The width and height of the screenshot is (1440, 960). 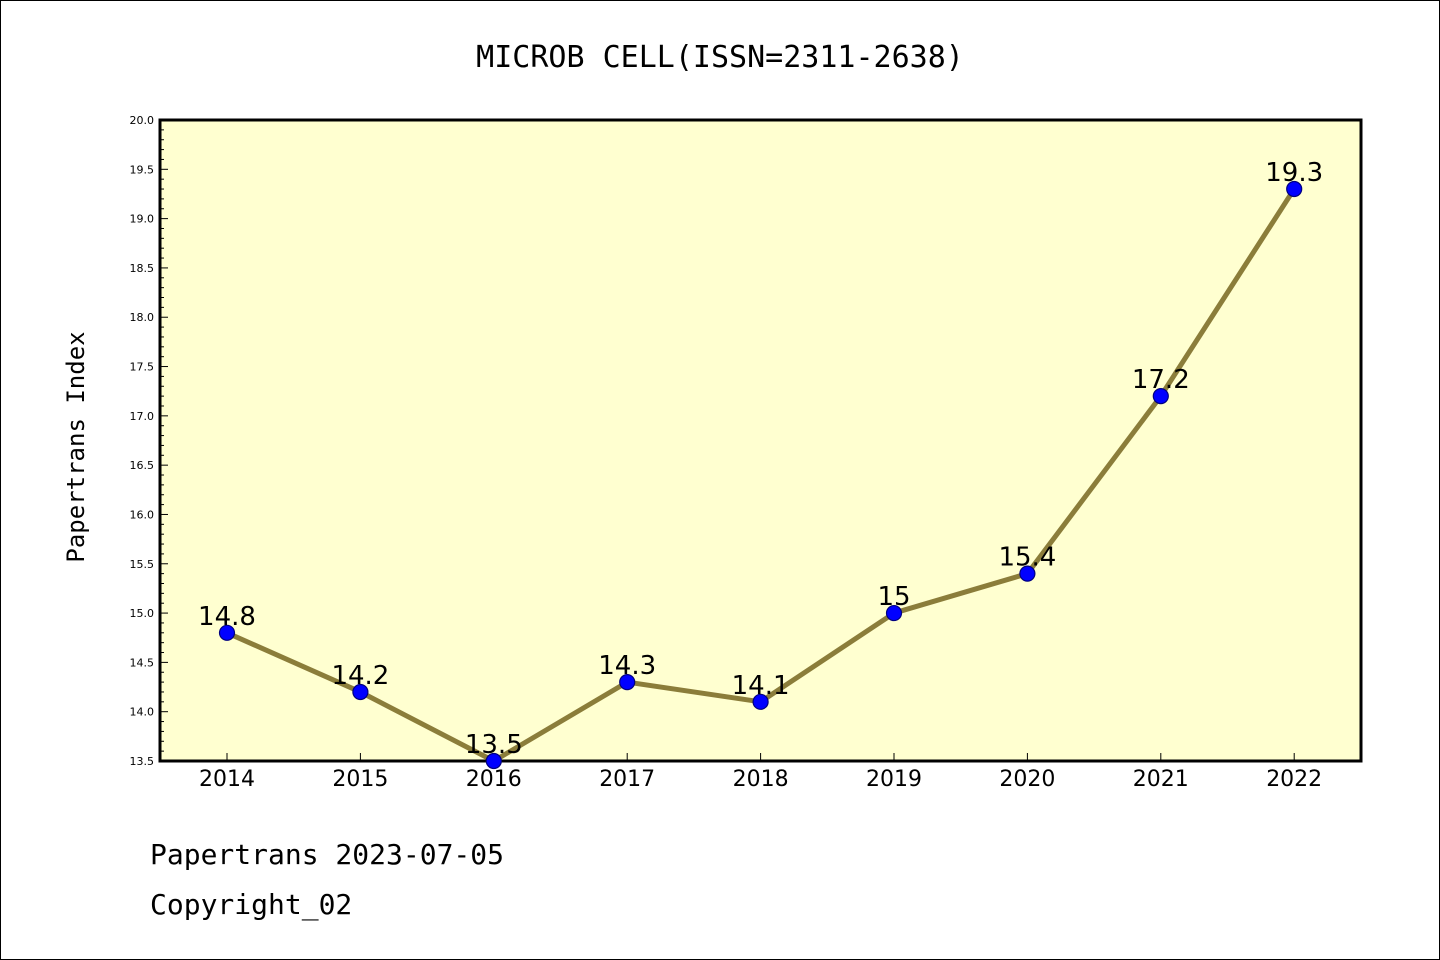 What do you see at coordinates (227, 779) in the screenshot?
I see `x-tick-label: 2014` at bounding box center [227, 779].